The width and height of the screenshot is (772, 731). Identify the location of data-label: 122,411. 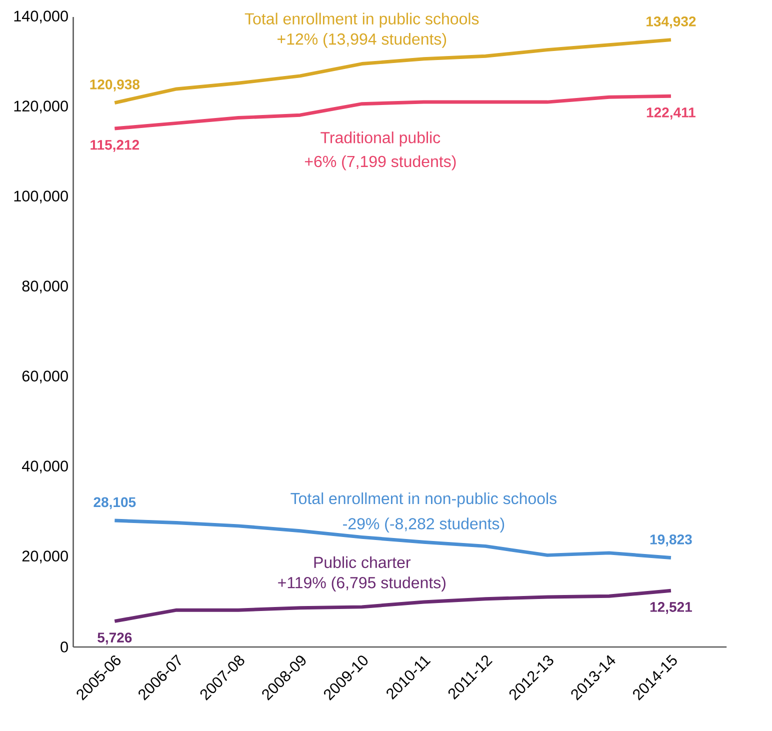
(671, 114).